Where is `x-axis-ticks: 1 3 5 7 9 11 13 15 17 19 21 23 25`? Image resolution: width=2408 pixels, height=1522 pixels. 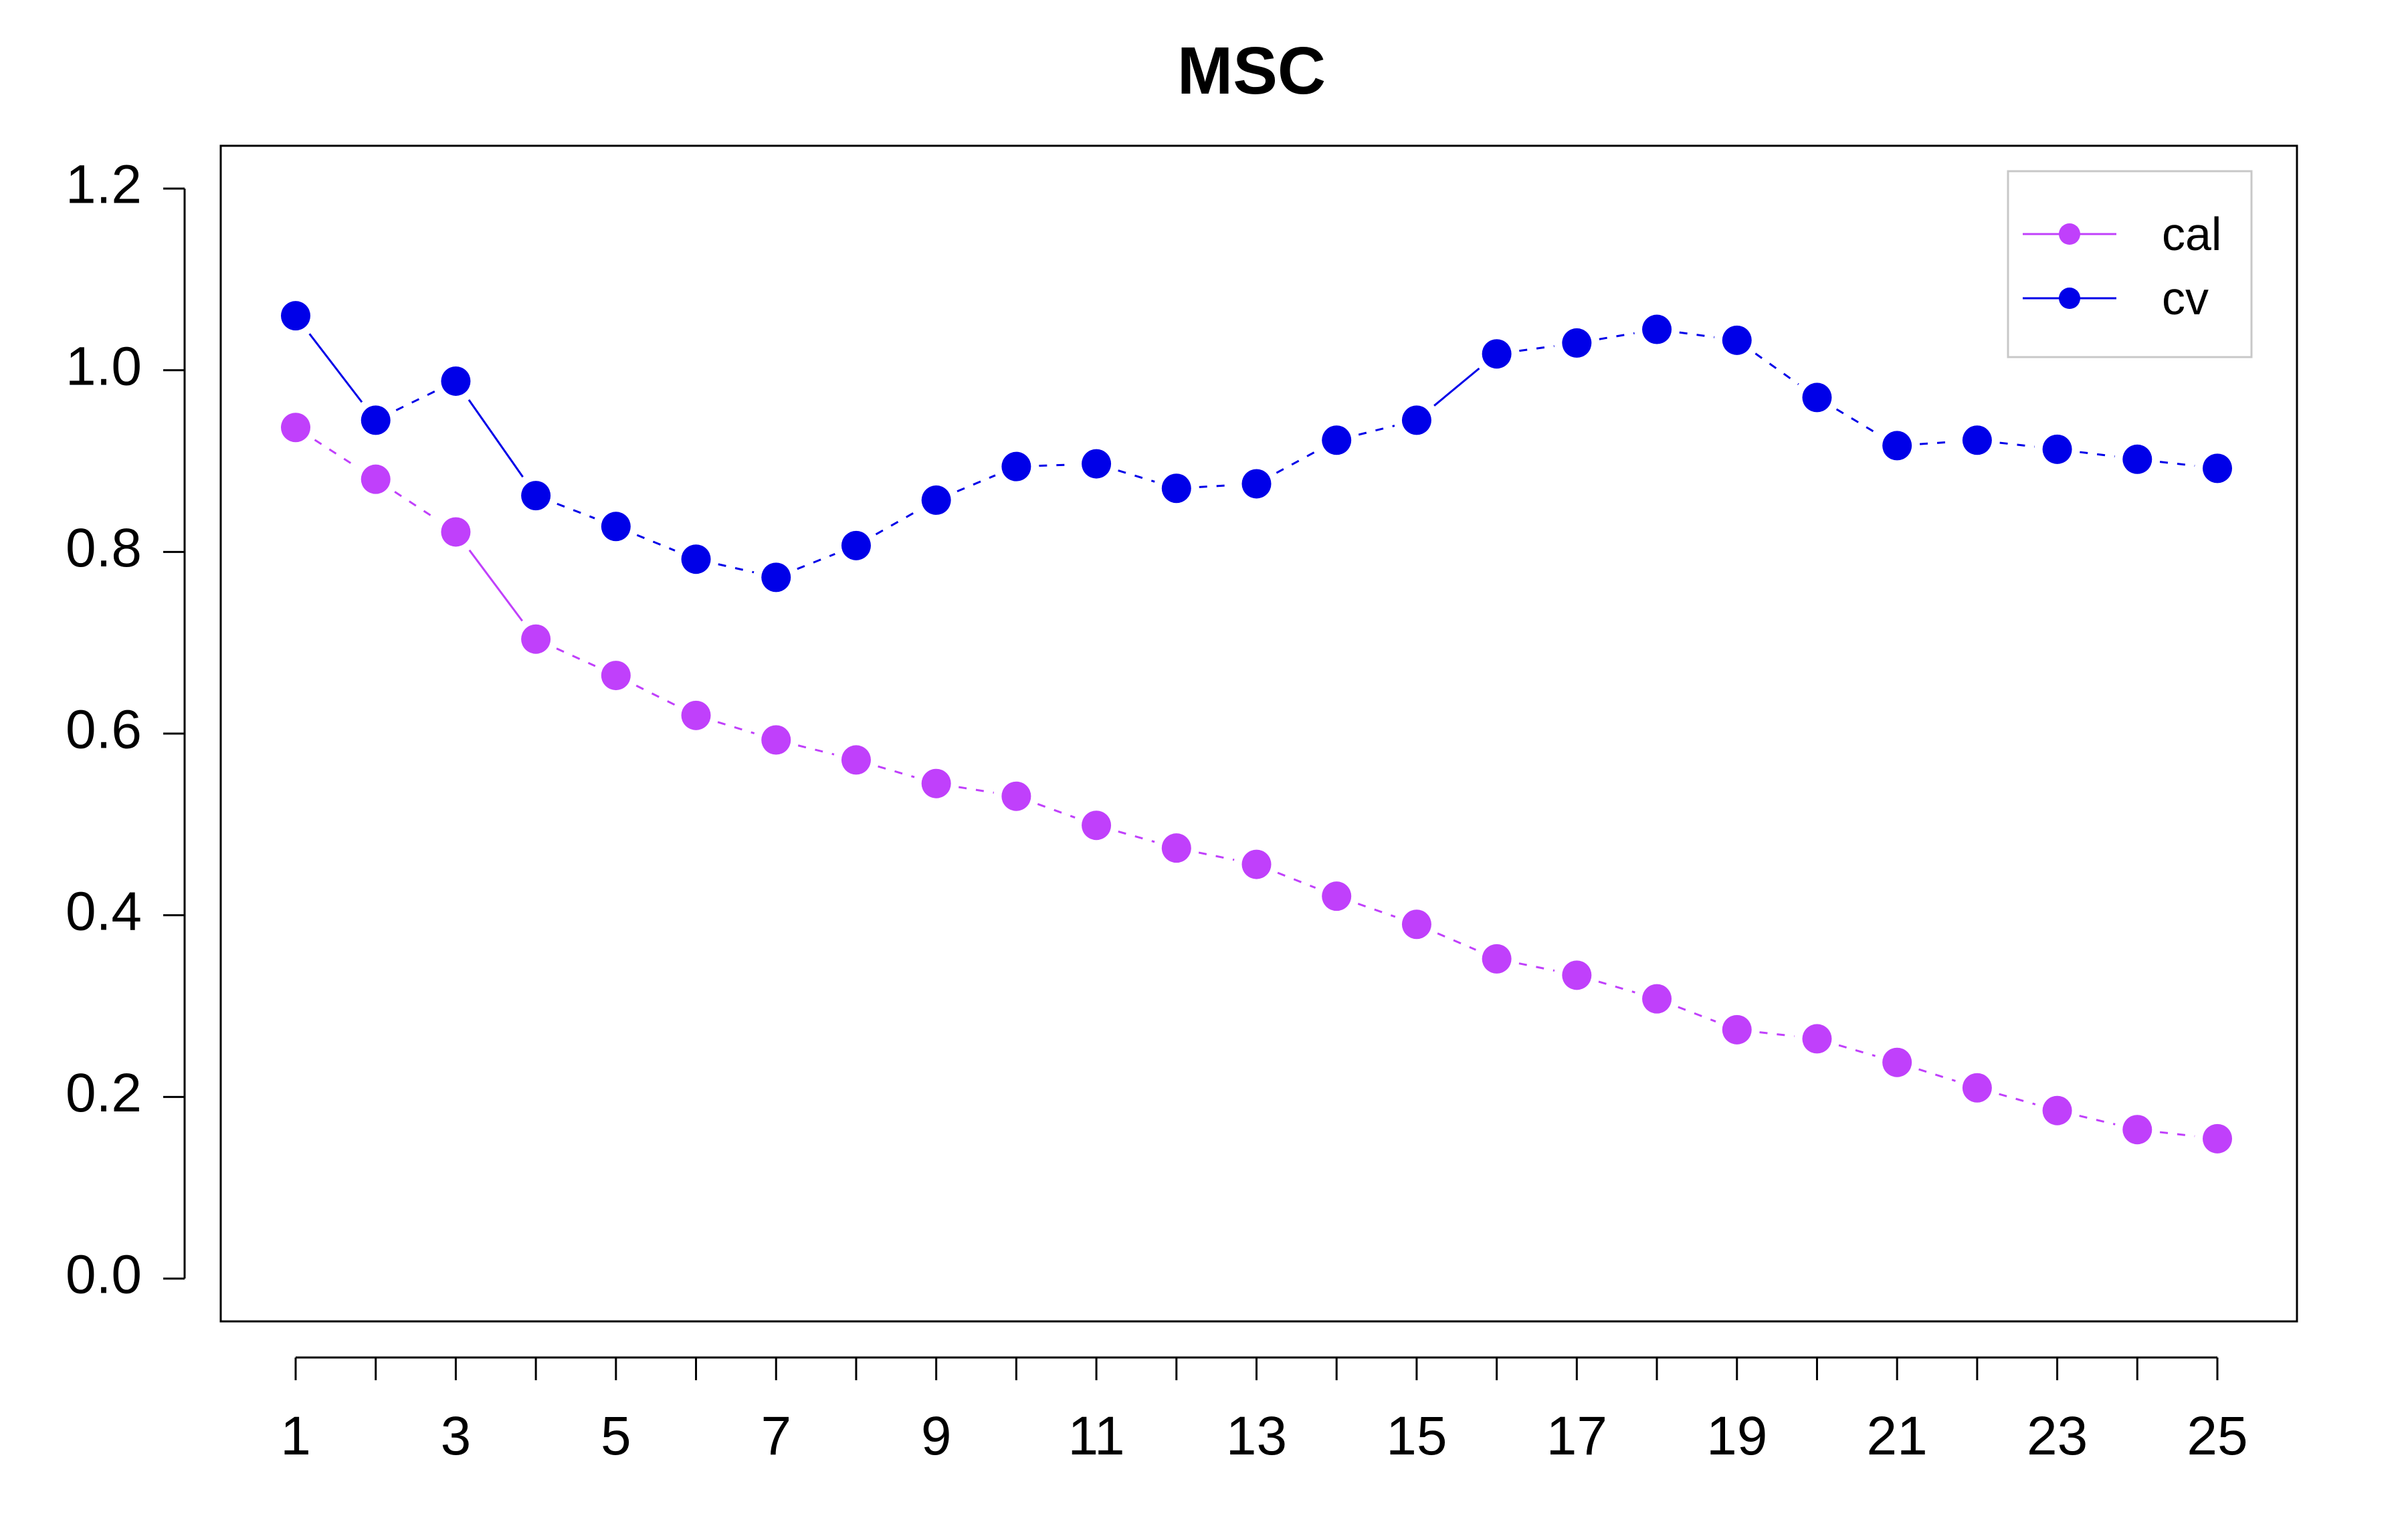 x-axis-ticks: 1 3 5 7 9 11 13 15 17 19 21 23 25 is located at coordinates (1264, 1412).